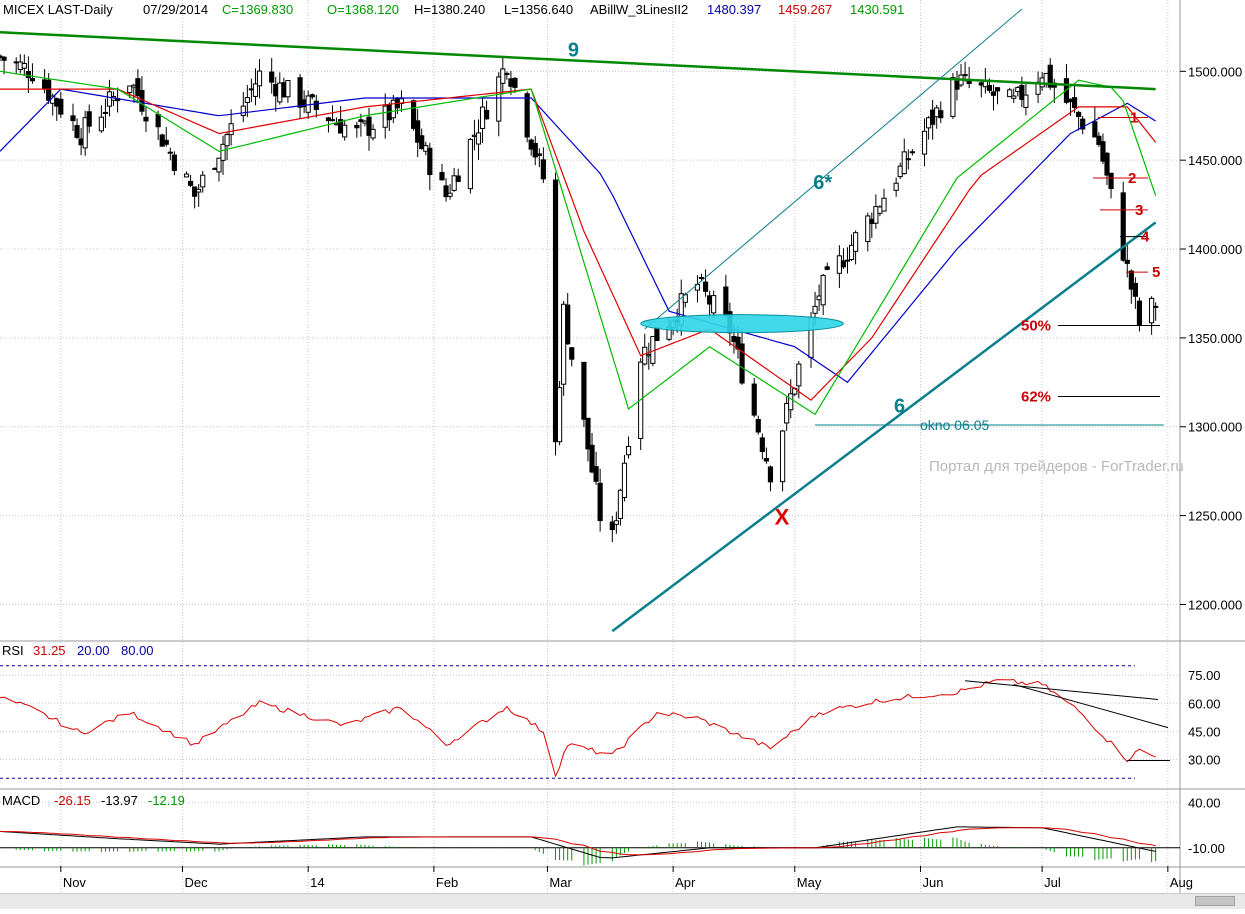 This screenshot has width=1245, height=914. I want to click on macd-value: -26.15, so click(72, 800).